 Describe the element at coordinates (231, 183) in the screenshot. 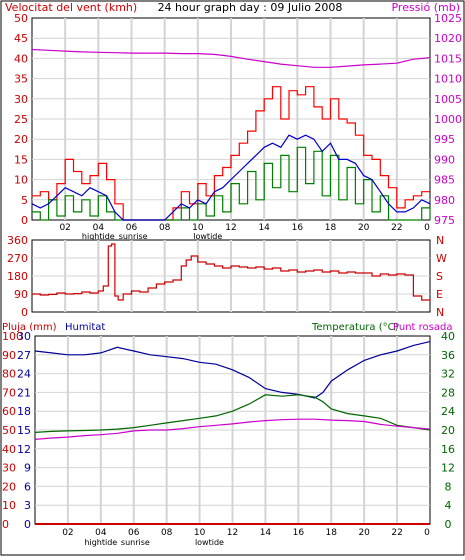

I see `series-line-minimum` at that location.